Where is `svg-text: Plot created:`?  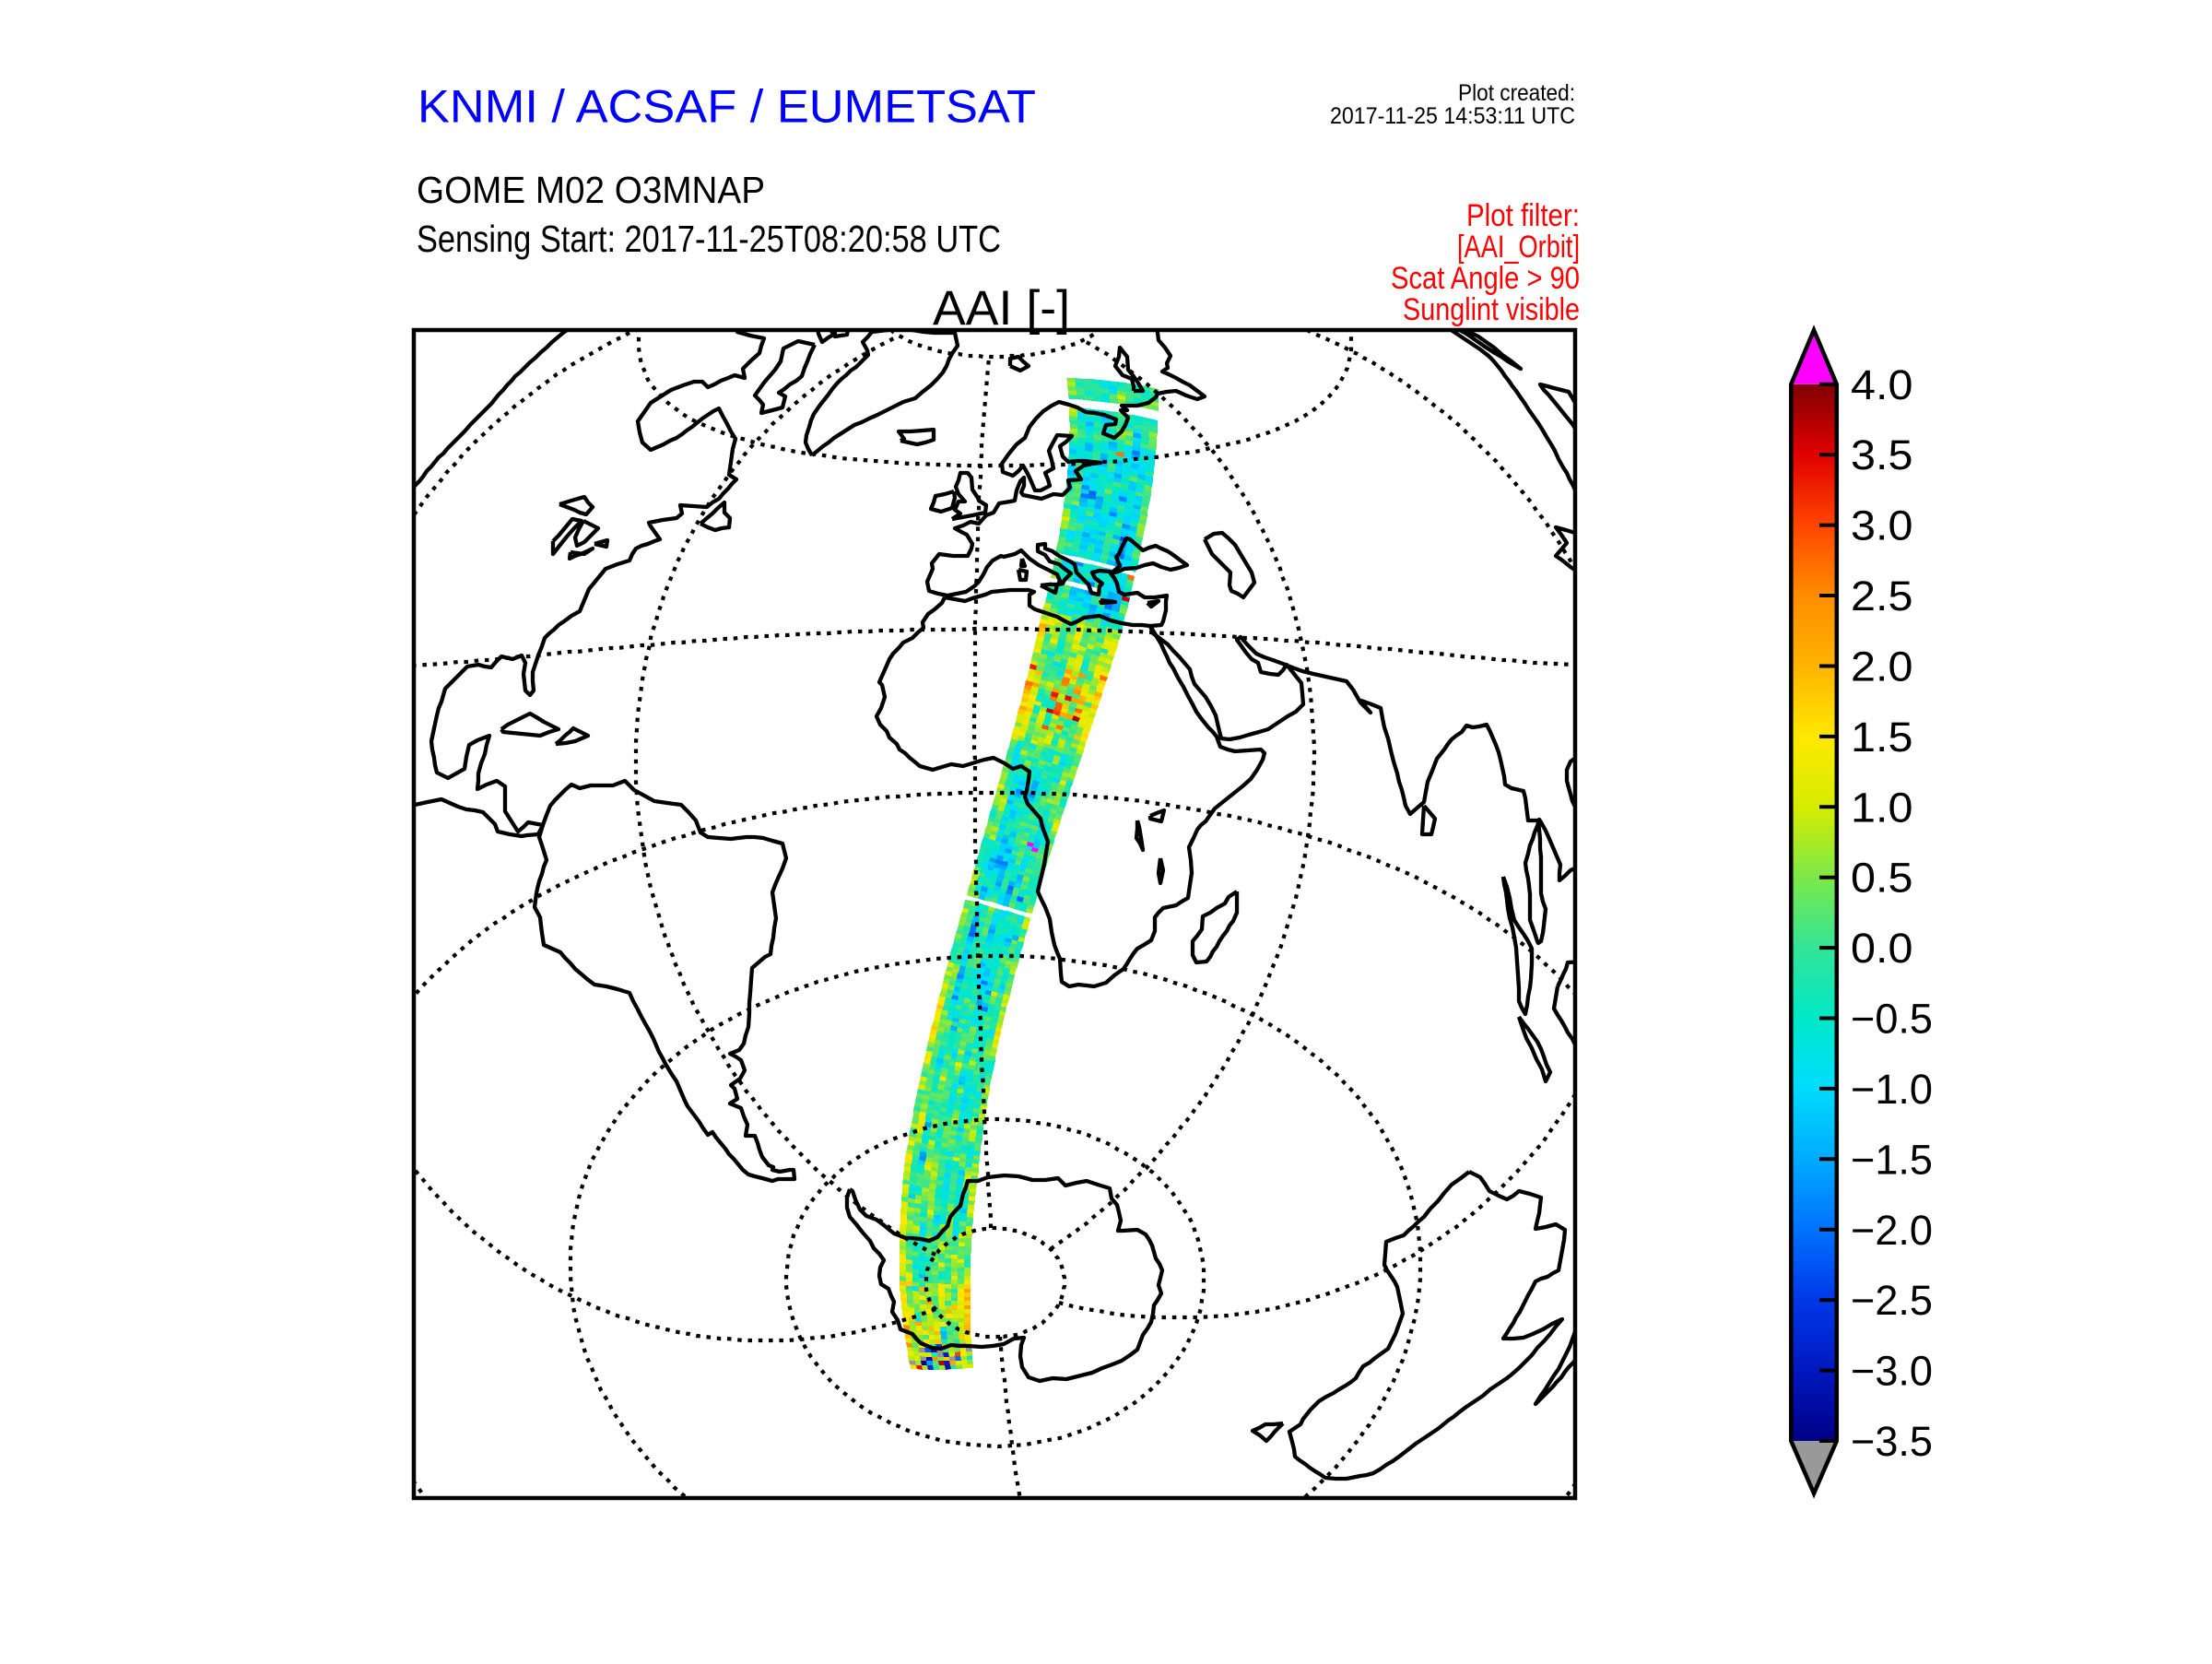
svg-text: Plot created: is located at coordinates (1516, 93).